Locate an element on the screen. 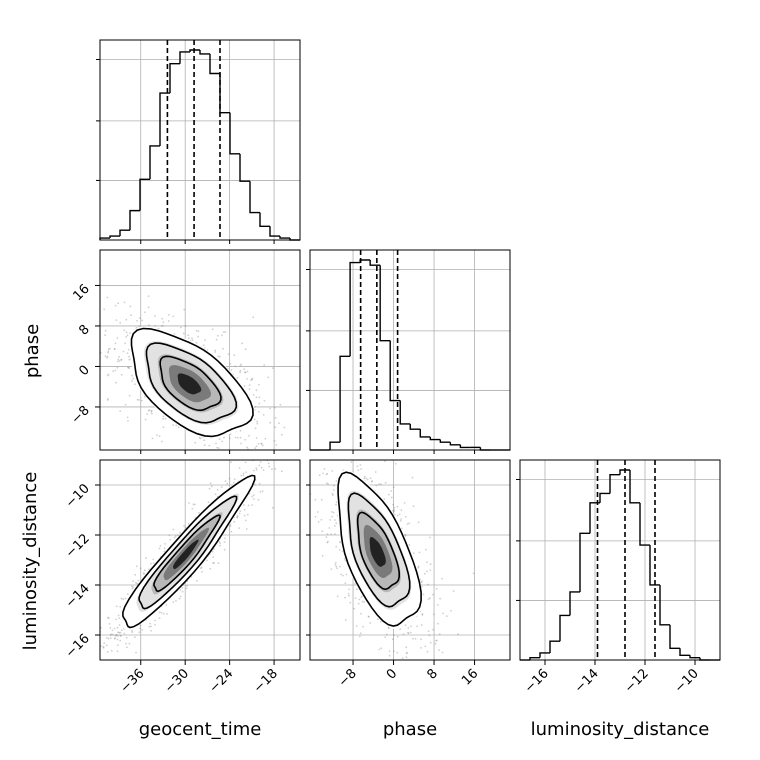  density-panel-phase-luminosity_distance is located at coordinates (408, 553).